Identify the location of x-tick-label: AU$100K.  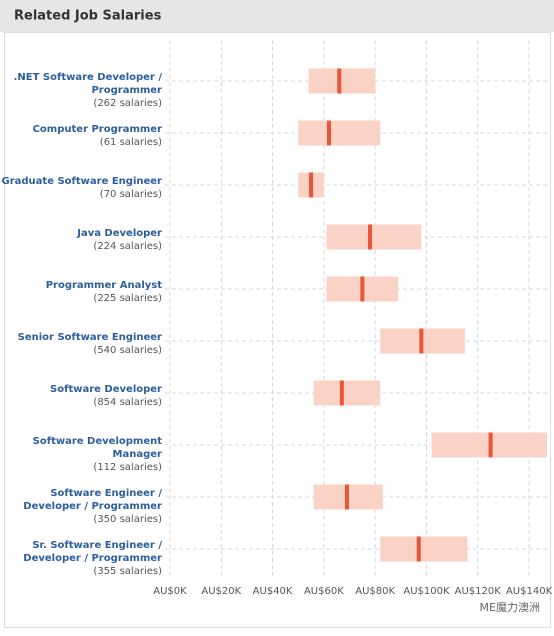
(426, 591).